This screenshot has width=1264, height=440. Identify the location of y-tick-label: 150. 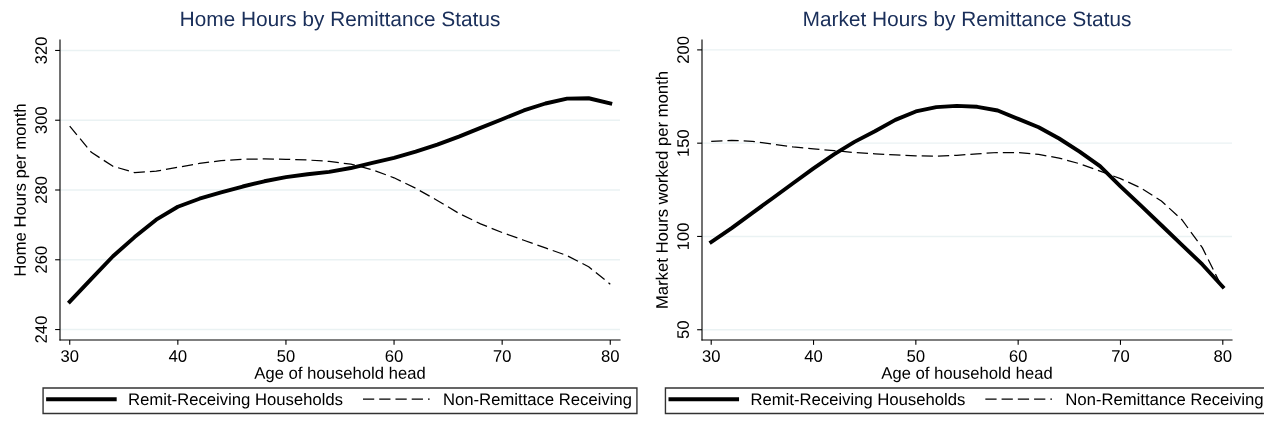
(683, 142).